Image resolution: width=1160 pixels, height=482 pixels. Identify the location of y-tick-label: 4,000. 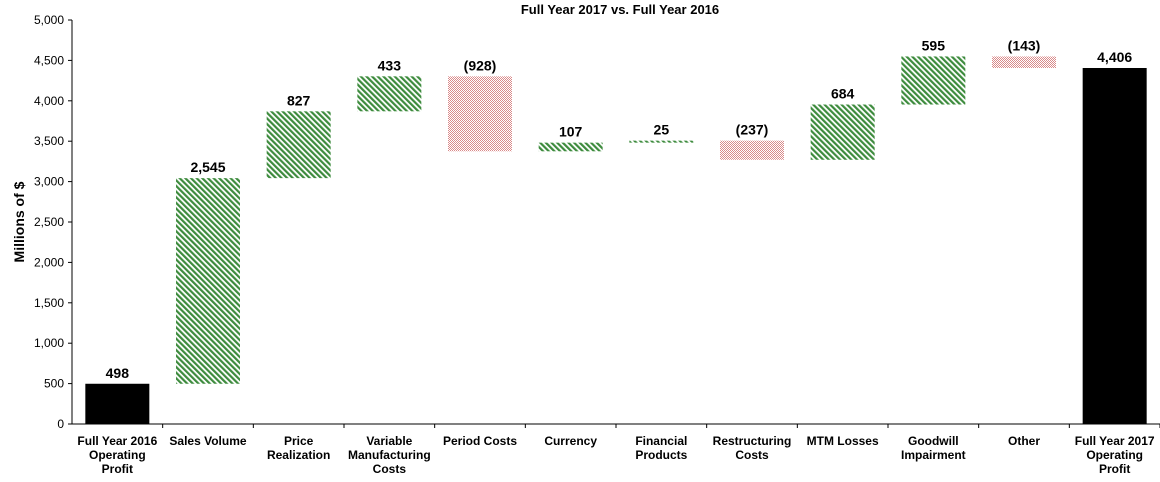
(49, 101).